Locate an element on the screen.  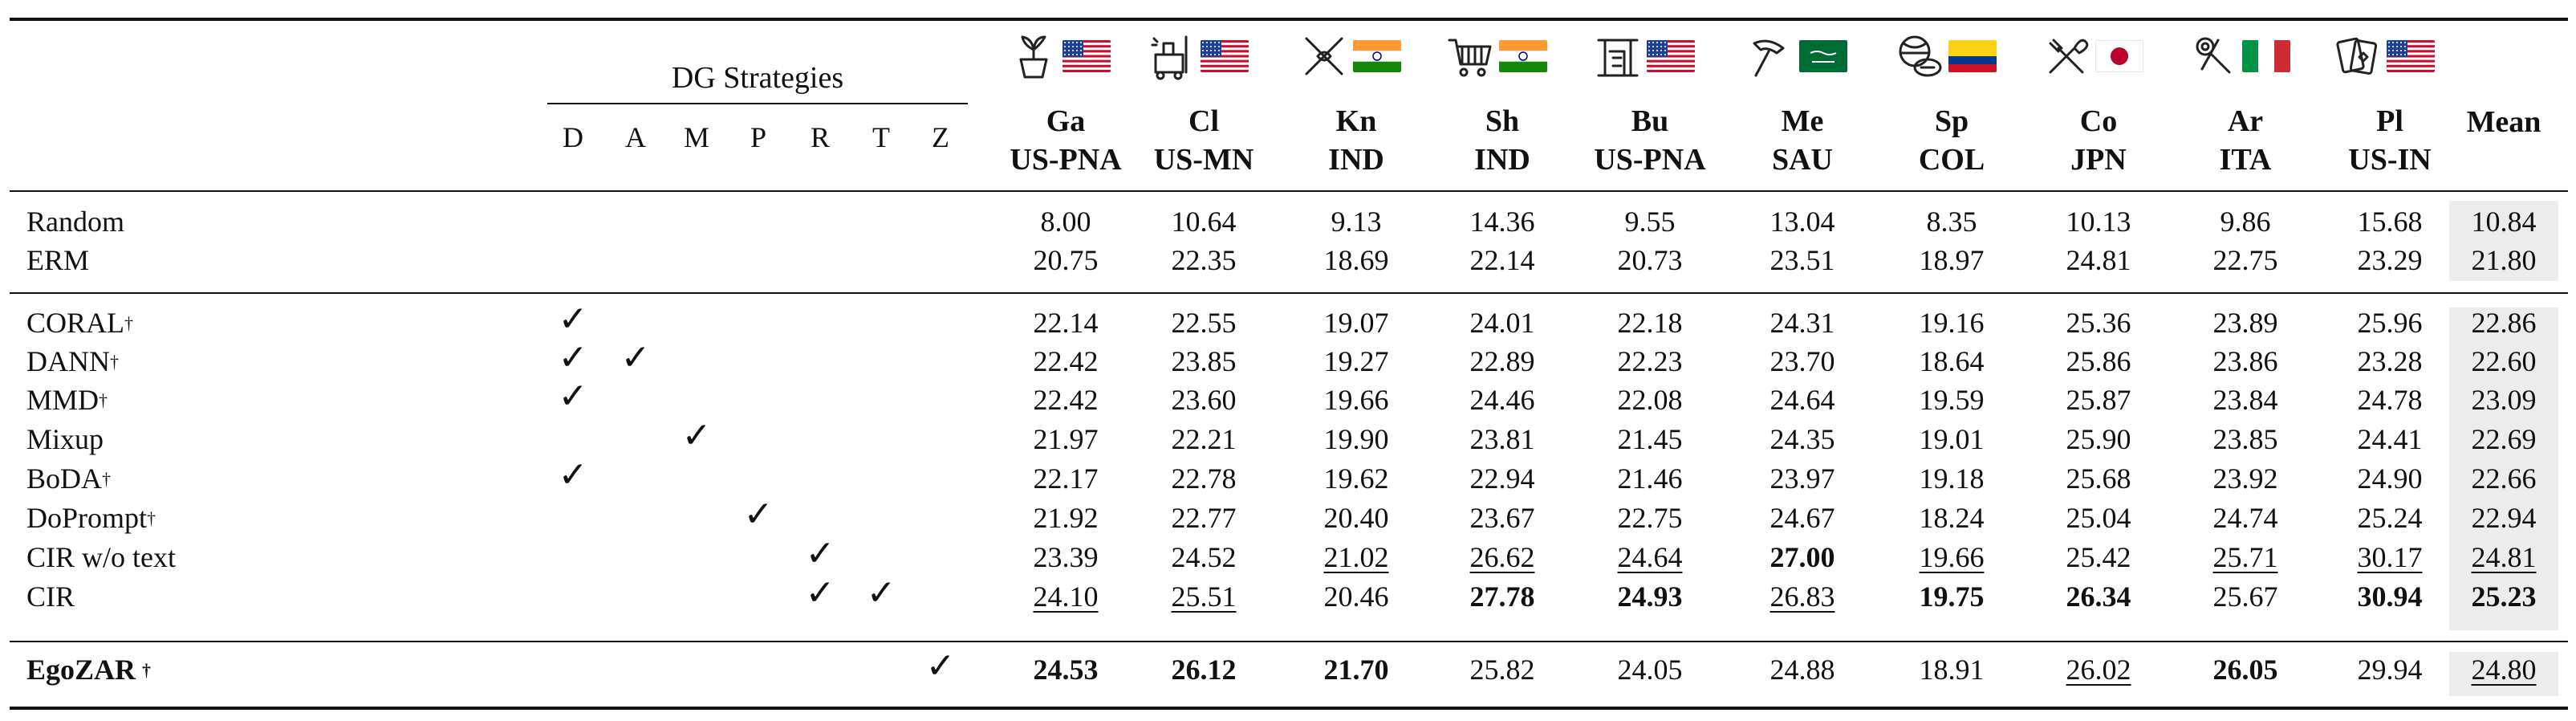
mean-shade-ours is located at coordinates (2503, 674).